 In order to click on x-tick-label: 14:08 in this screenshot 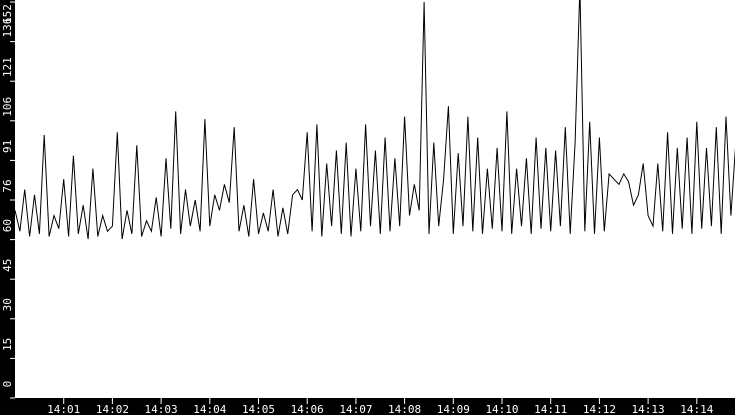, I will do `click(404, 409)`.